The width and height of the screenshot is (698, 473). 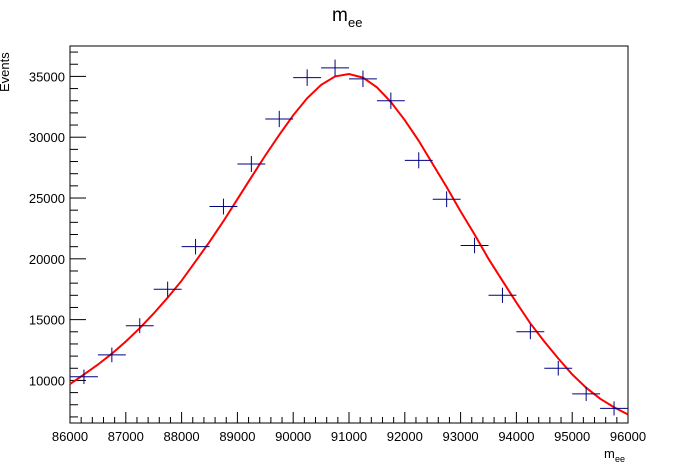 What do you see at coordinates (628, 436) in the screenshot?
I see `x-tick-label: 96000` at bounding box center [628, 436].